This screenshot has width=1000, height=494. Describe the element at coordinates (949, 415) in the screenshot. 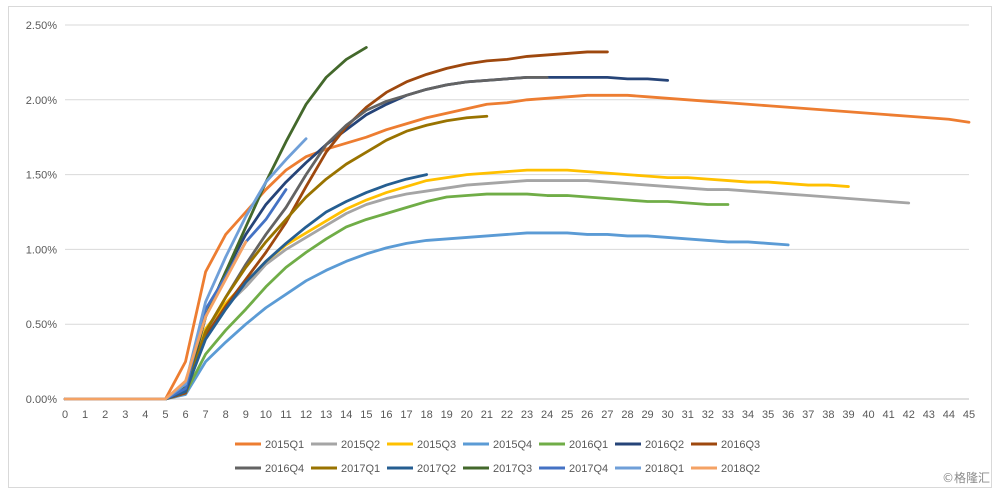

I see `x-tick-label: 44` at that location.